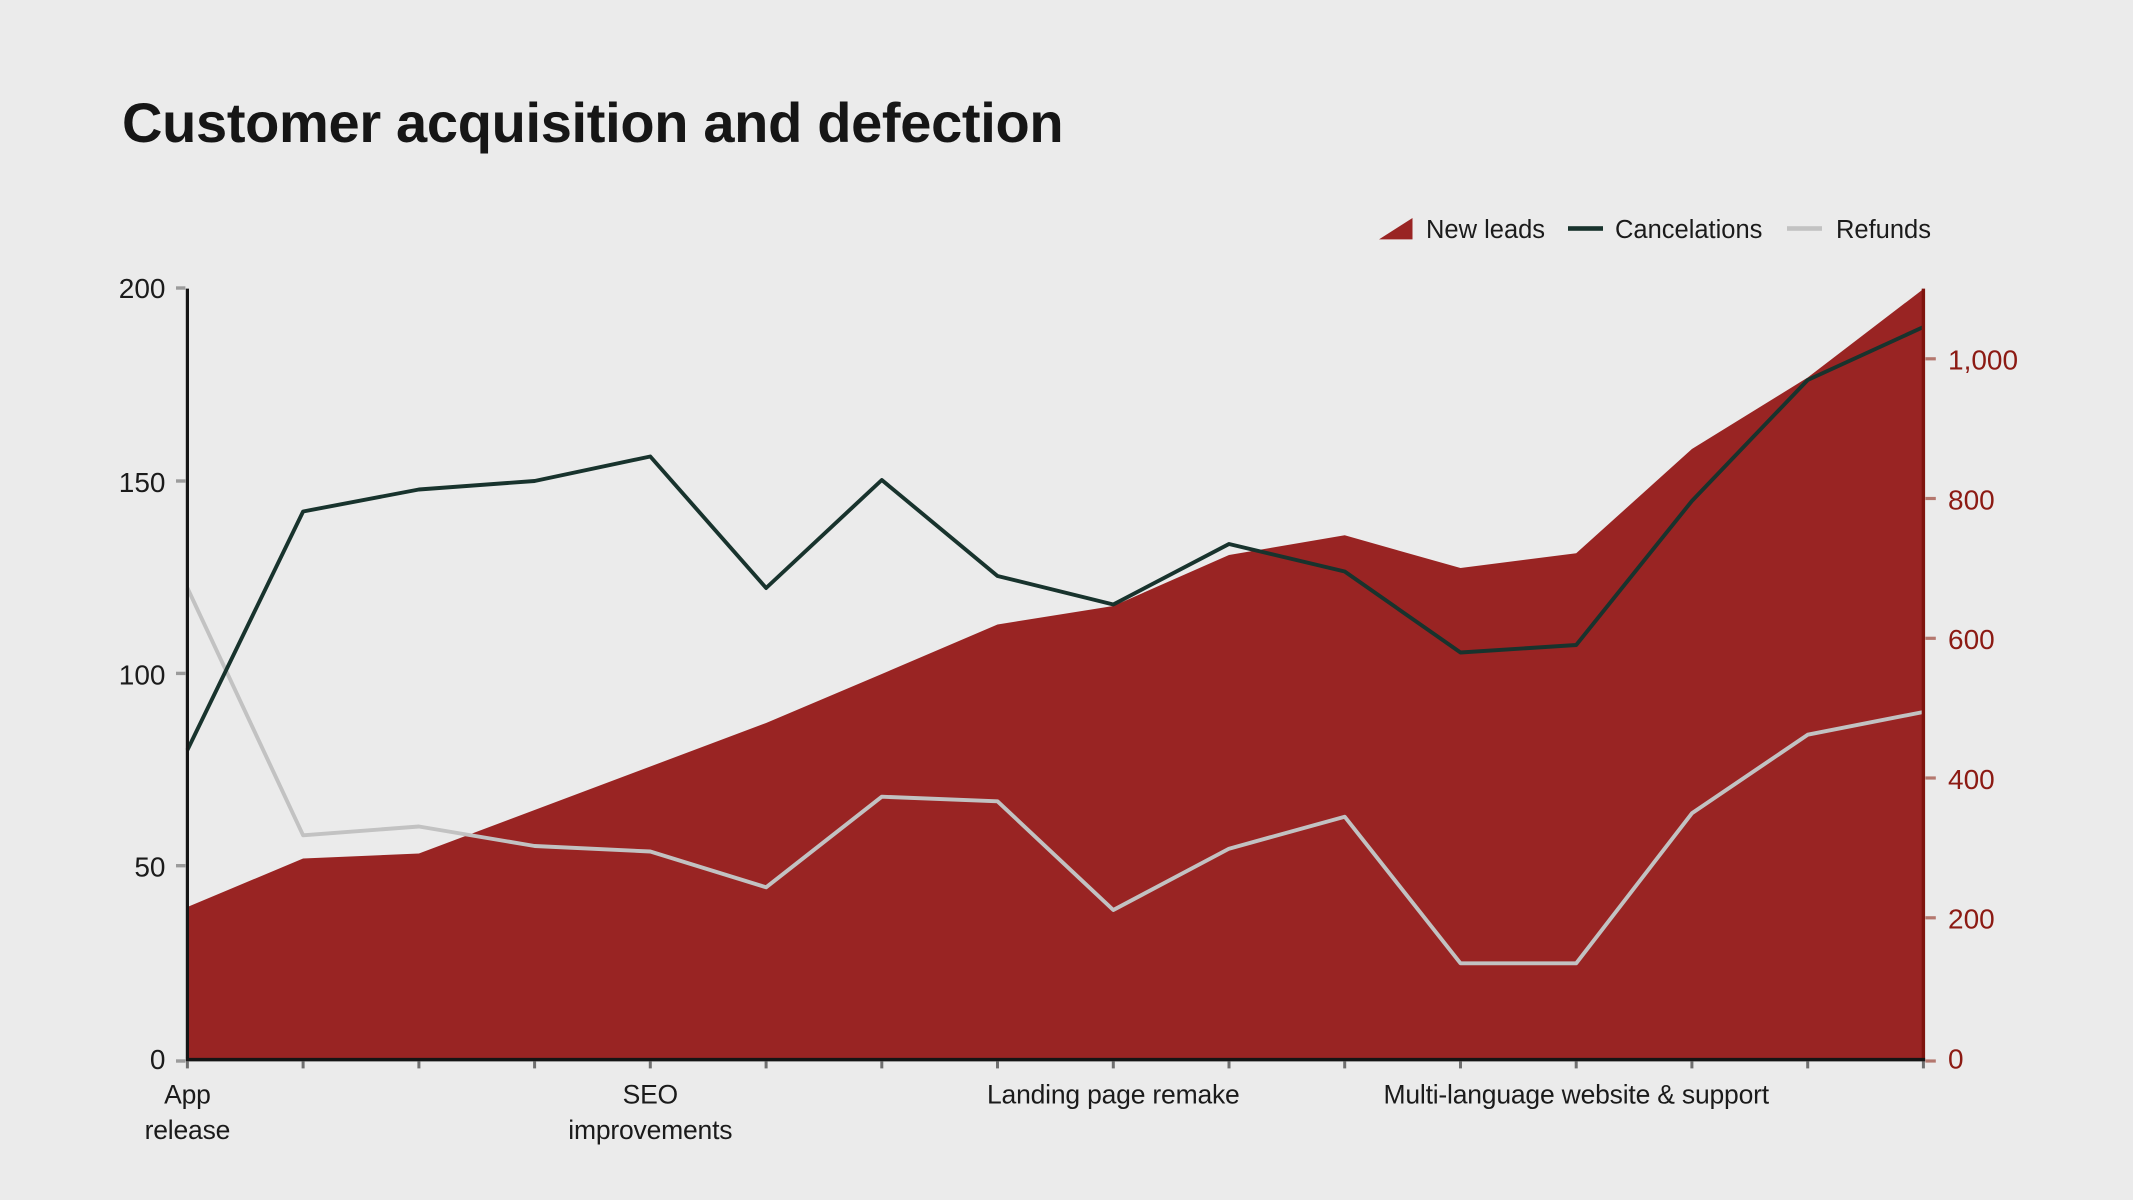 The height and width of the screenshot is (1200, 2133). Describe the element at coordinates (650, 1130) in the screenshot. I see `svg-text: improvements` at that location.